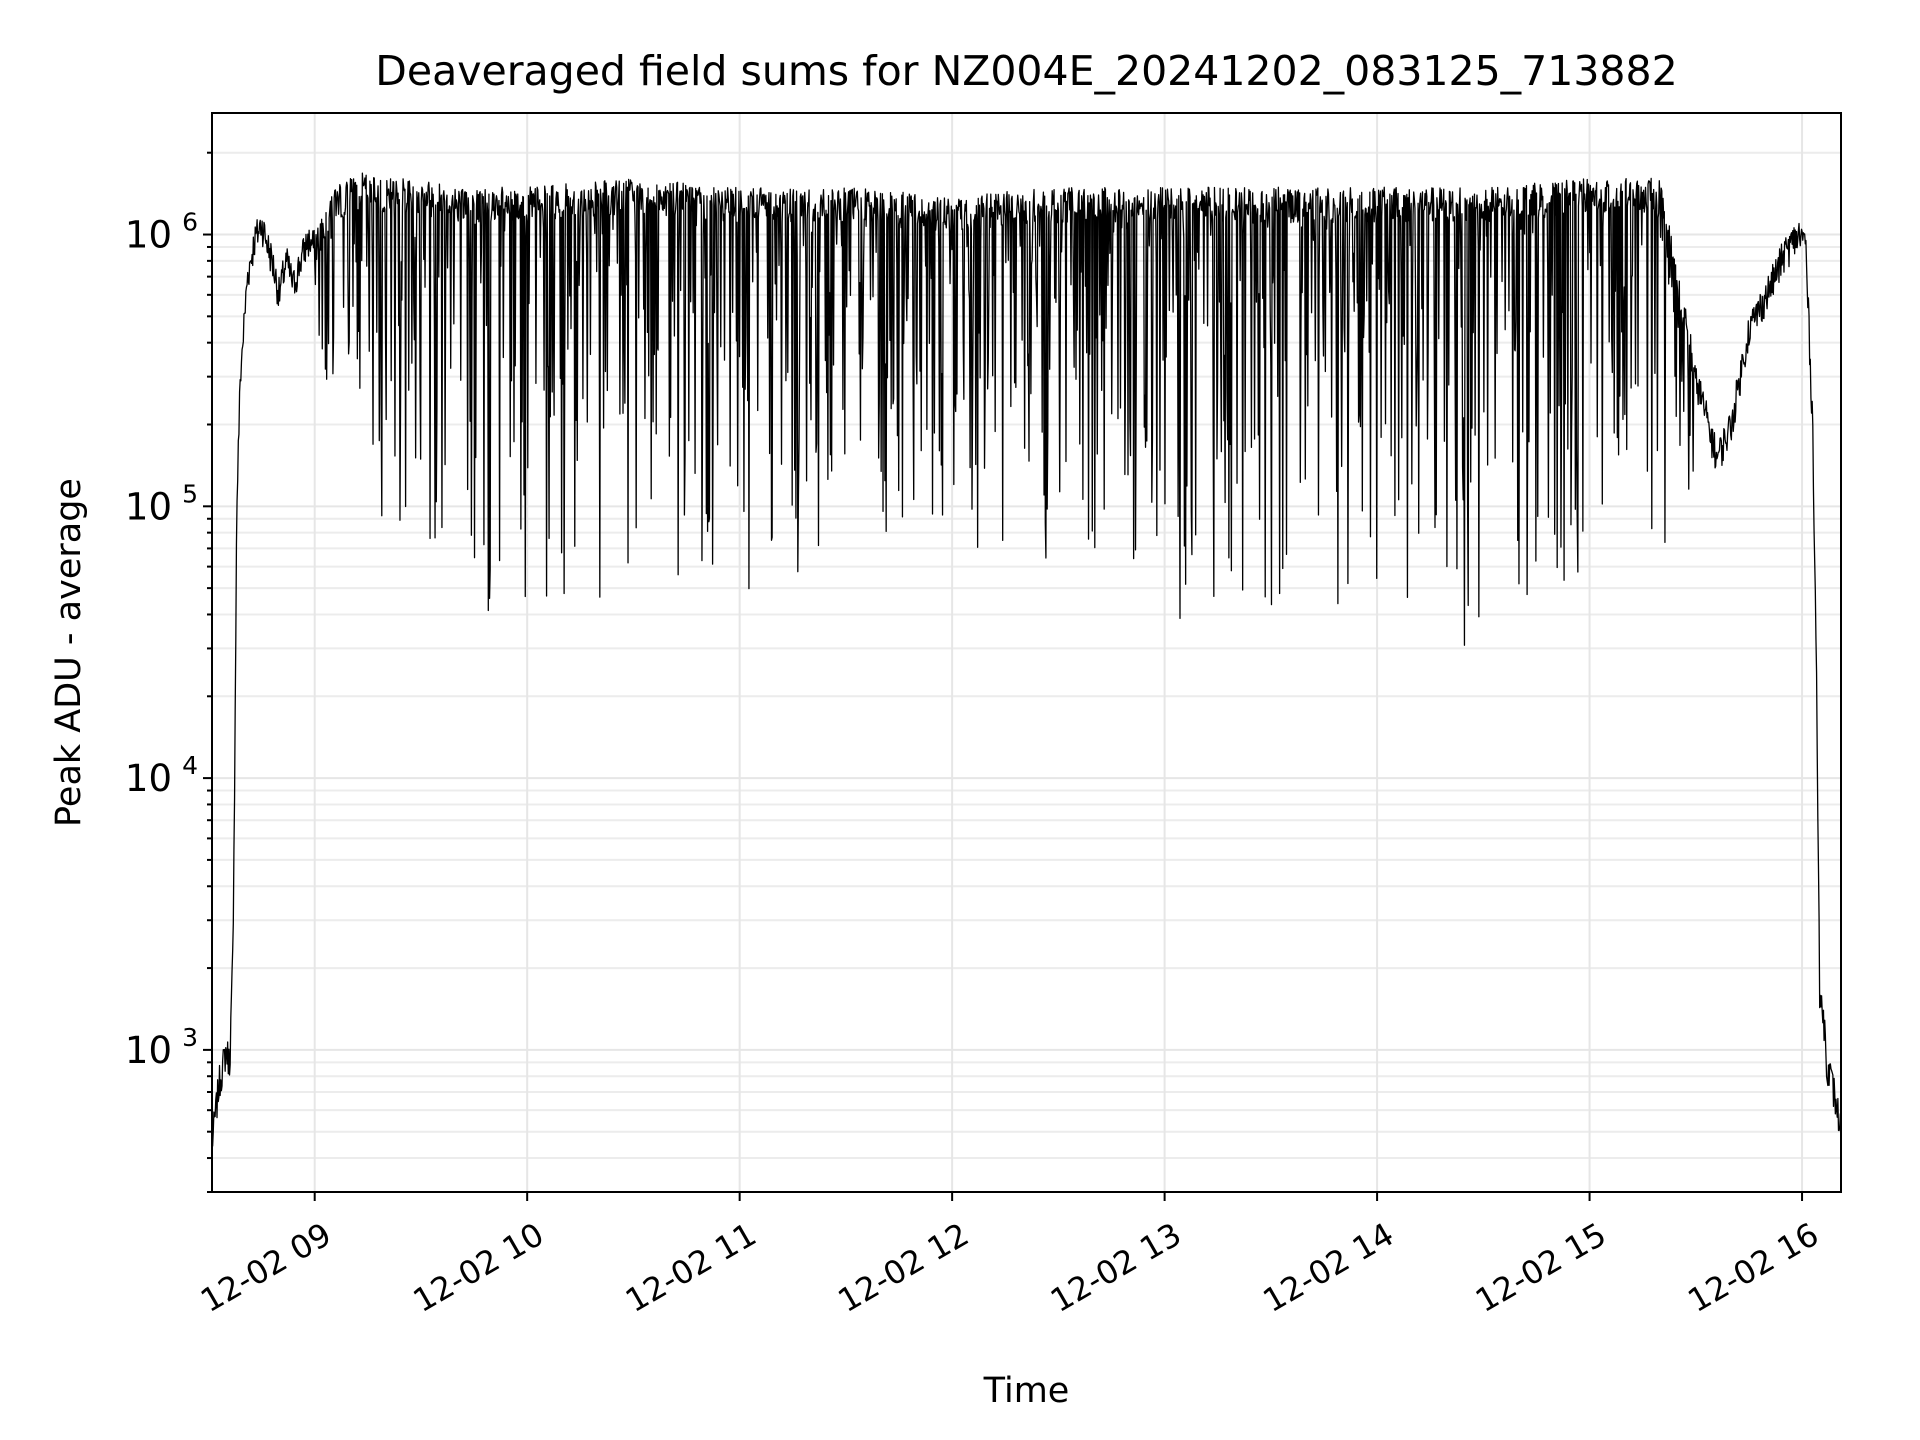 The height and width of the screenshot is (1440, 1920). I want to click on y-tick-exponent: 3, so click(190, 1037).